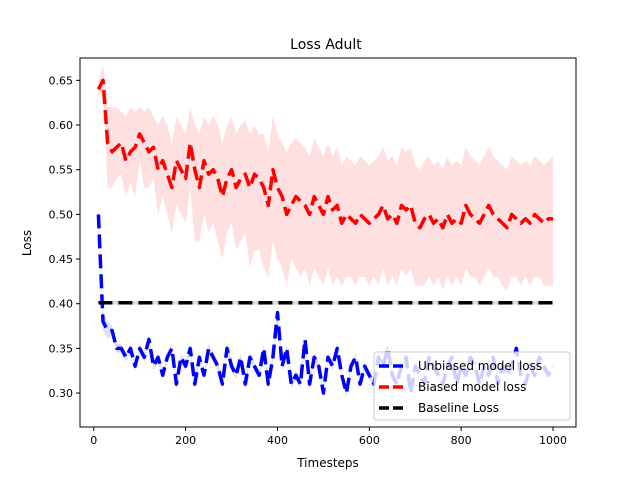 This screenshot has width=640, height=480. I want to click on y-tick-label: 0.55, so click(61, 170).